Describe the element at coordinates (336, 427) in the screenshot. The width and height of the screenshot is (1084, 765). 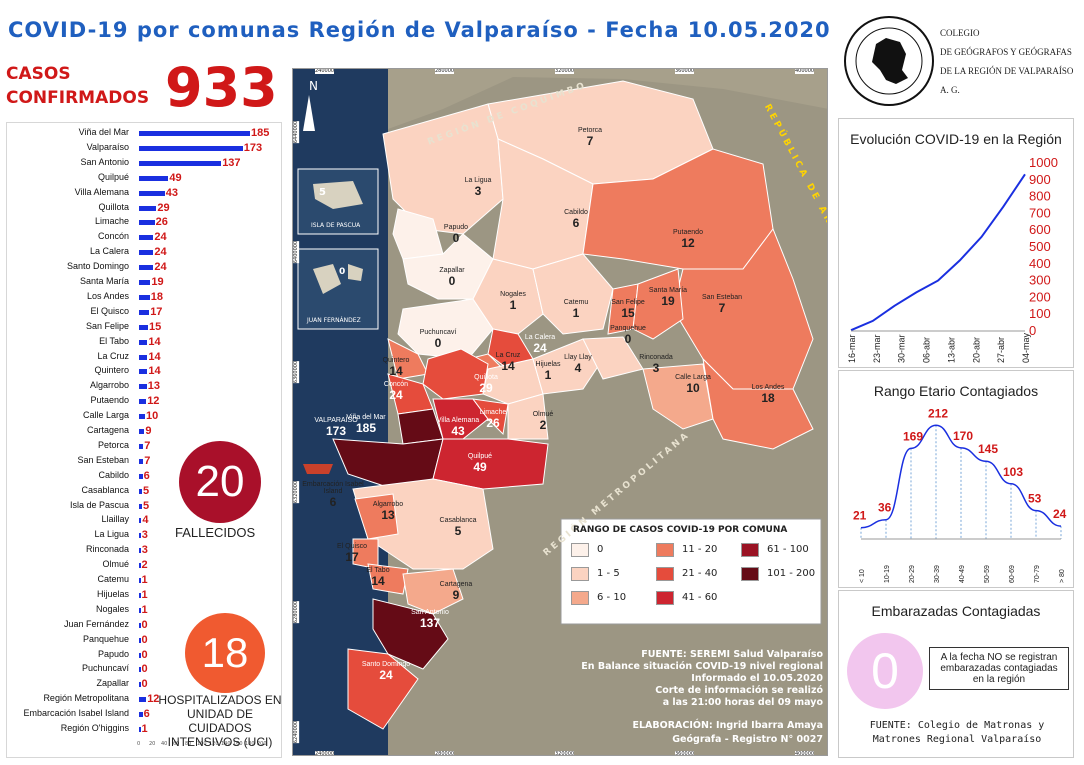
I see `comuna-label: VALPARAÍSO 173` at that location.